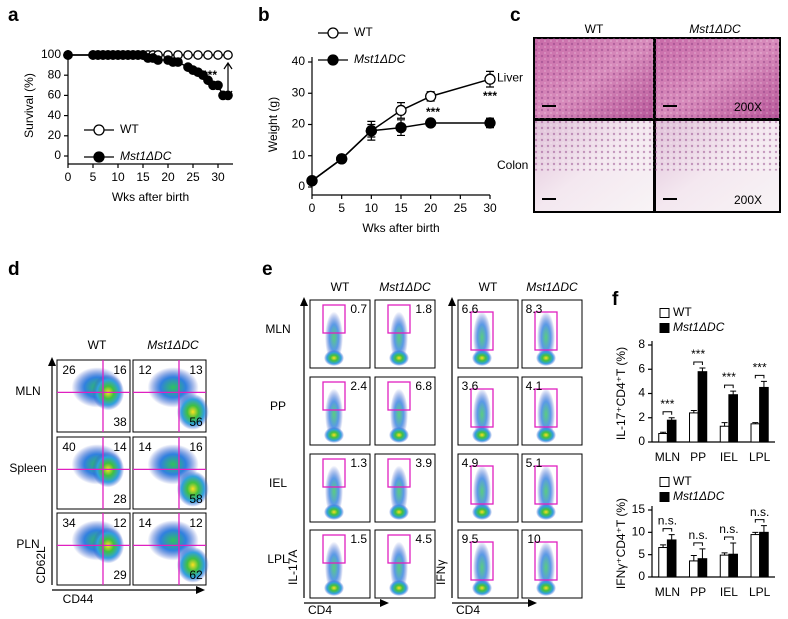 The image size is (788, 619). What do you see at coordinates (400, 228) in the screenshot?
I see `x-axis-label: Wks after birth` at bounding box center [400, 228].